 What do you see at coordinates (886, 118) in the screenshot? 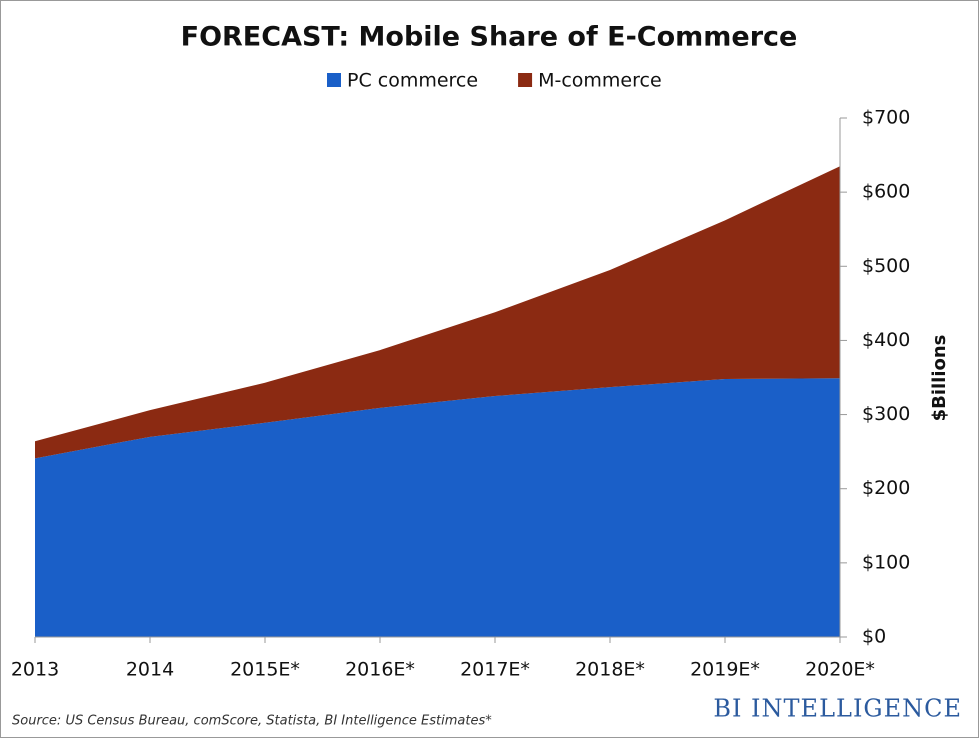
I see `y-tick-label: $700` at bounding box center [886, 118].